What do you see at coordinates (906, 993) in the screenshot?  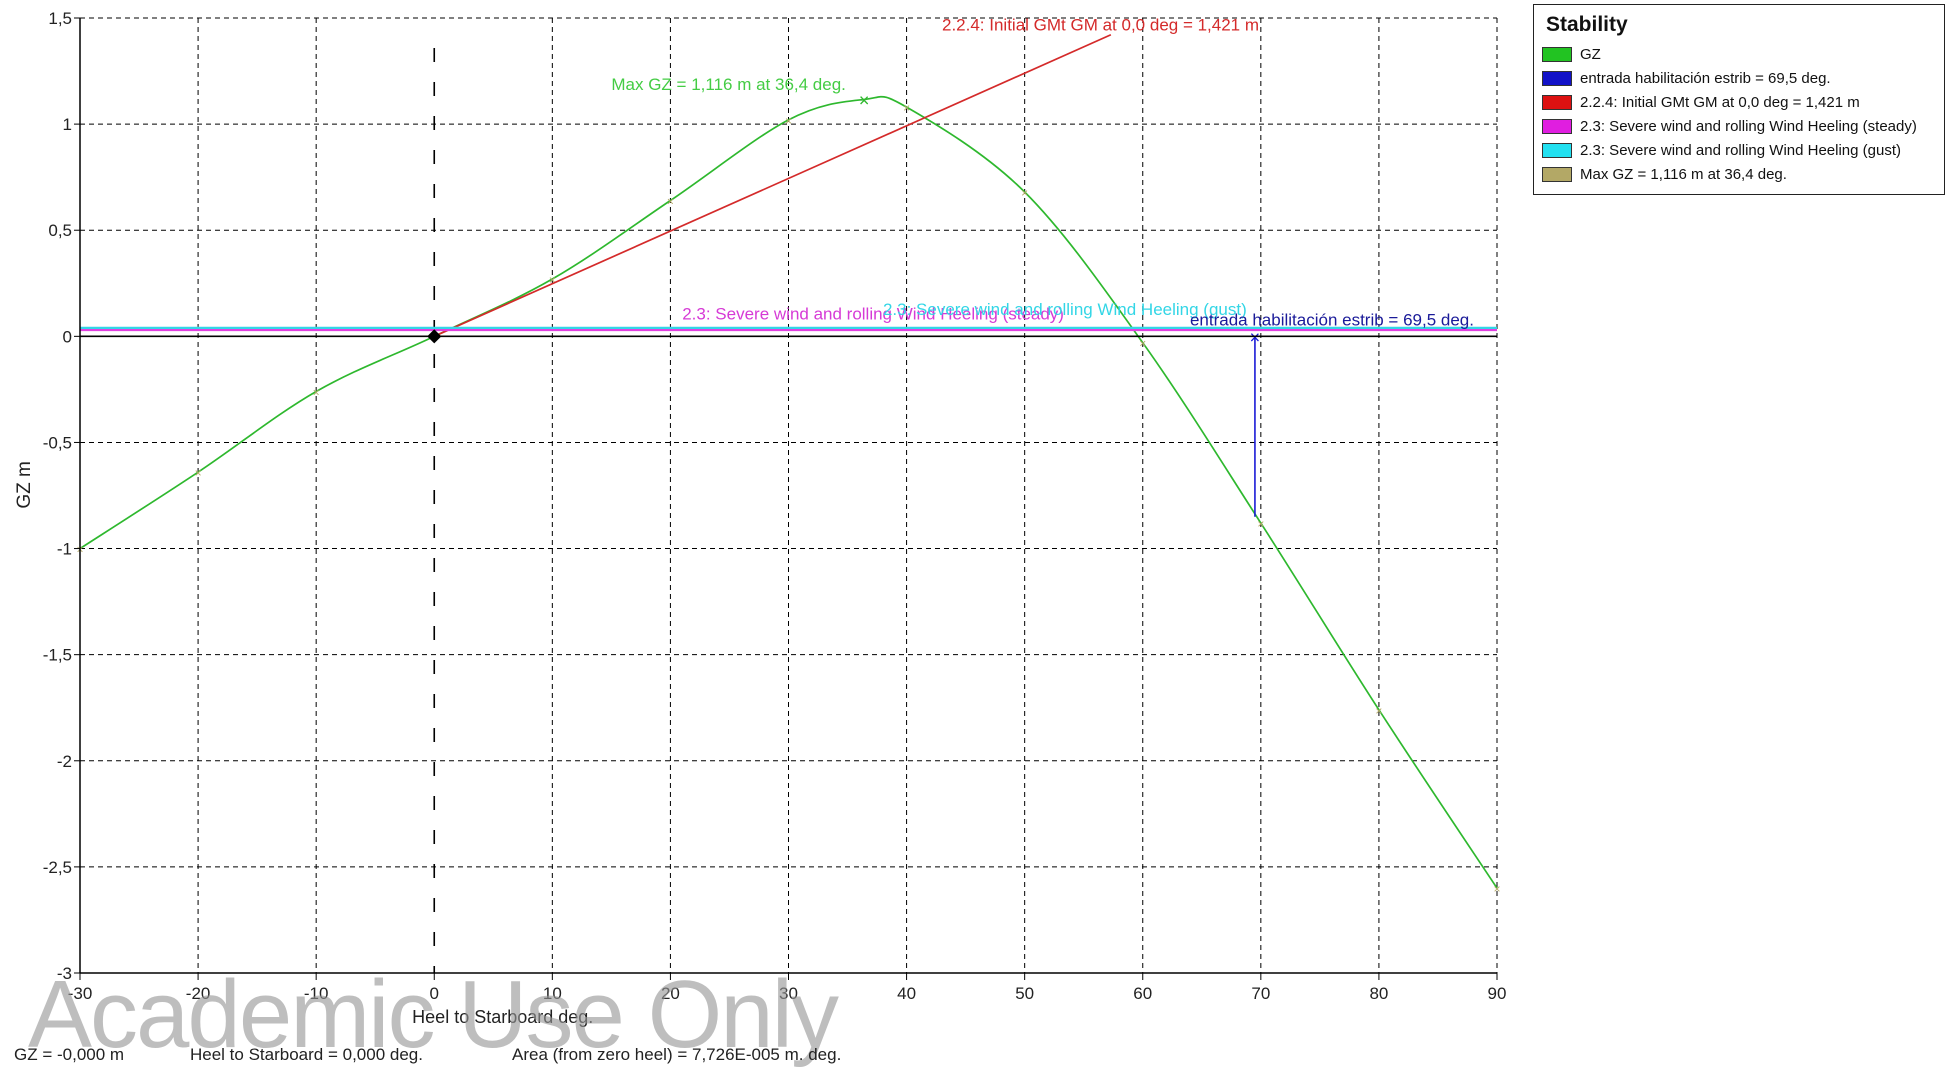 I see `x-tick-label: 40` at bounding box center [906, 993].